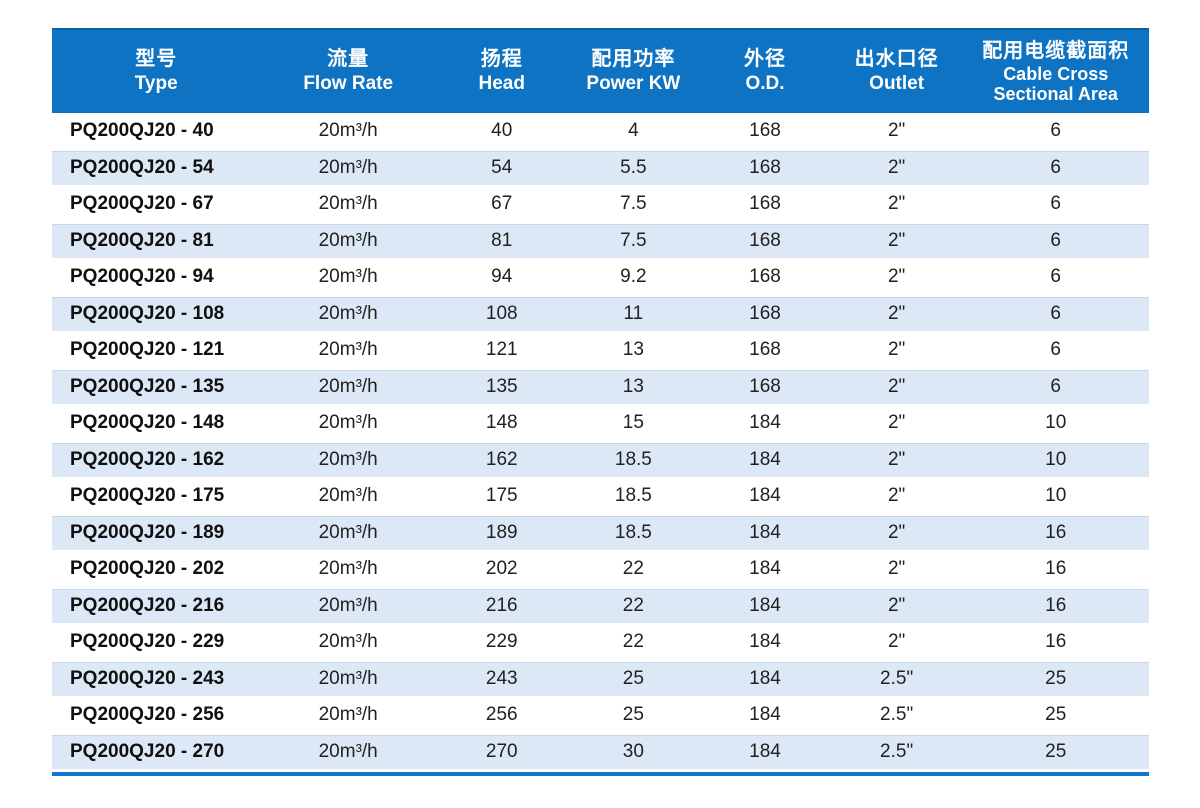  What do you see at coordinates (156, 313) in the screenshot?
I see `cell-type: PQ200QJ20 - 108` at bounding box center [156, 313].